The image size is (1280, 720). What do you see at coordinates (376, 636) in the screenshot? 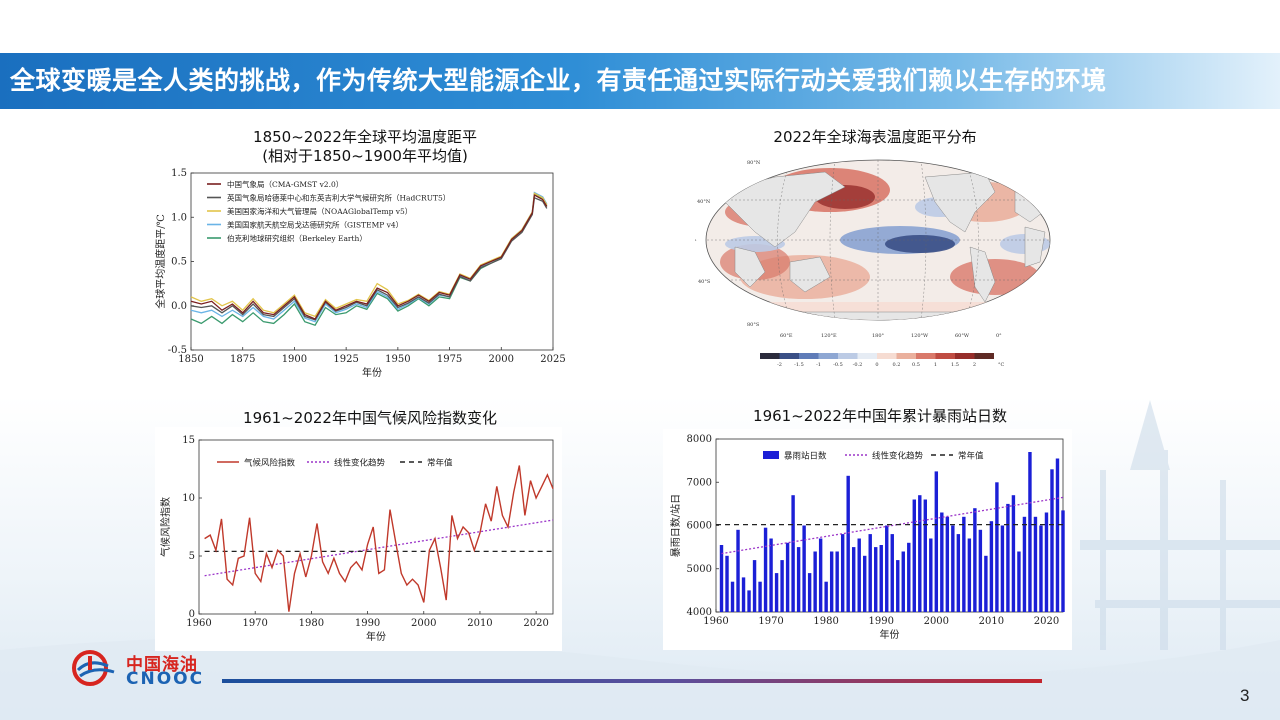
I see `risk-x-axis-label: 年份` at bounding box center [376, 636].